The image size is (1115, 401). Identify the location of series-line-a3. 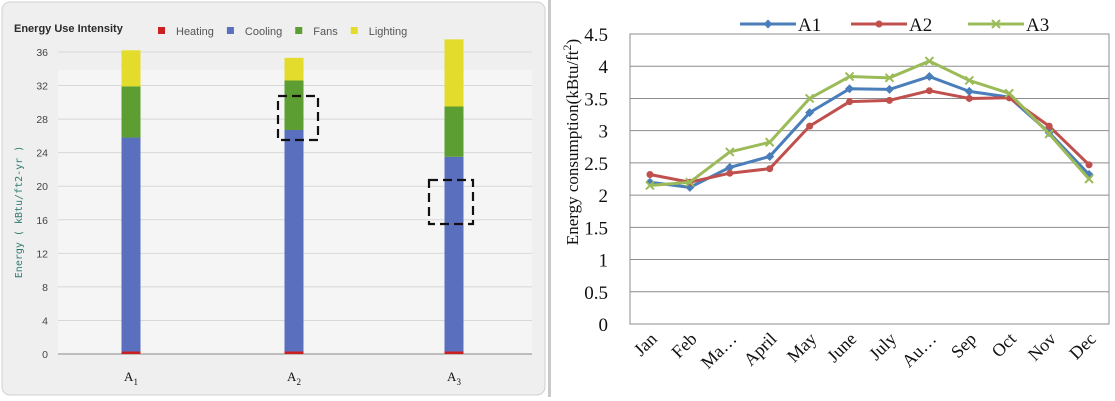
(870, 123).